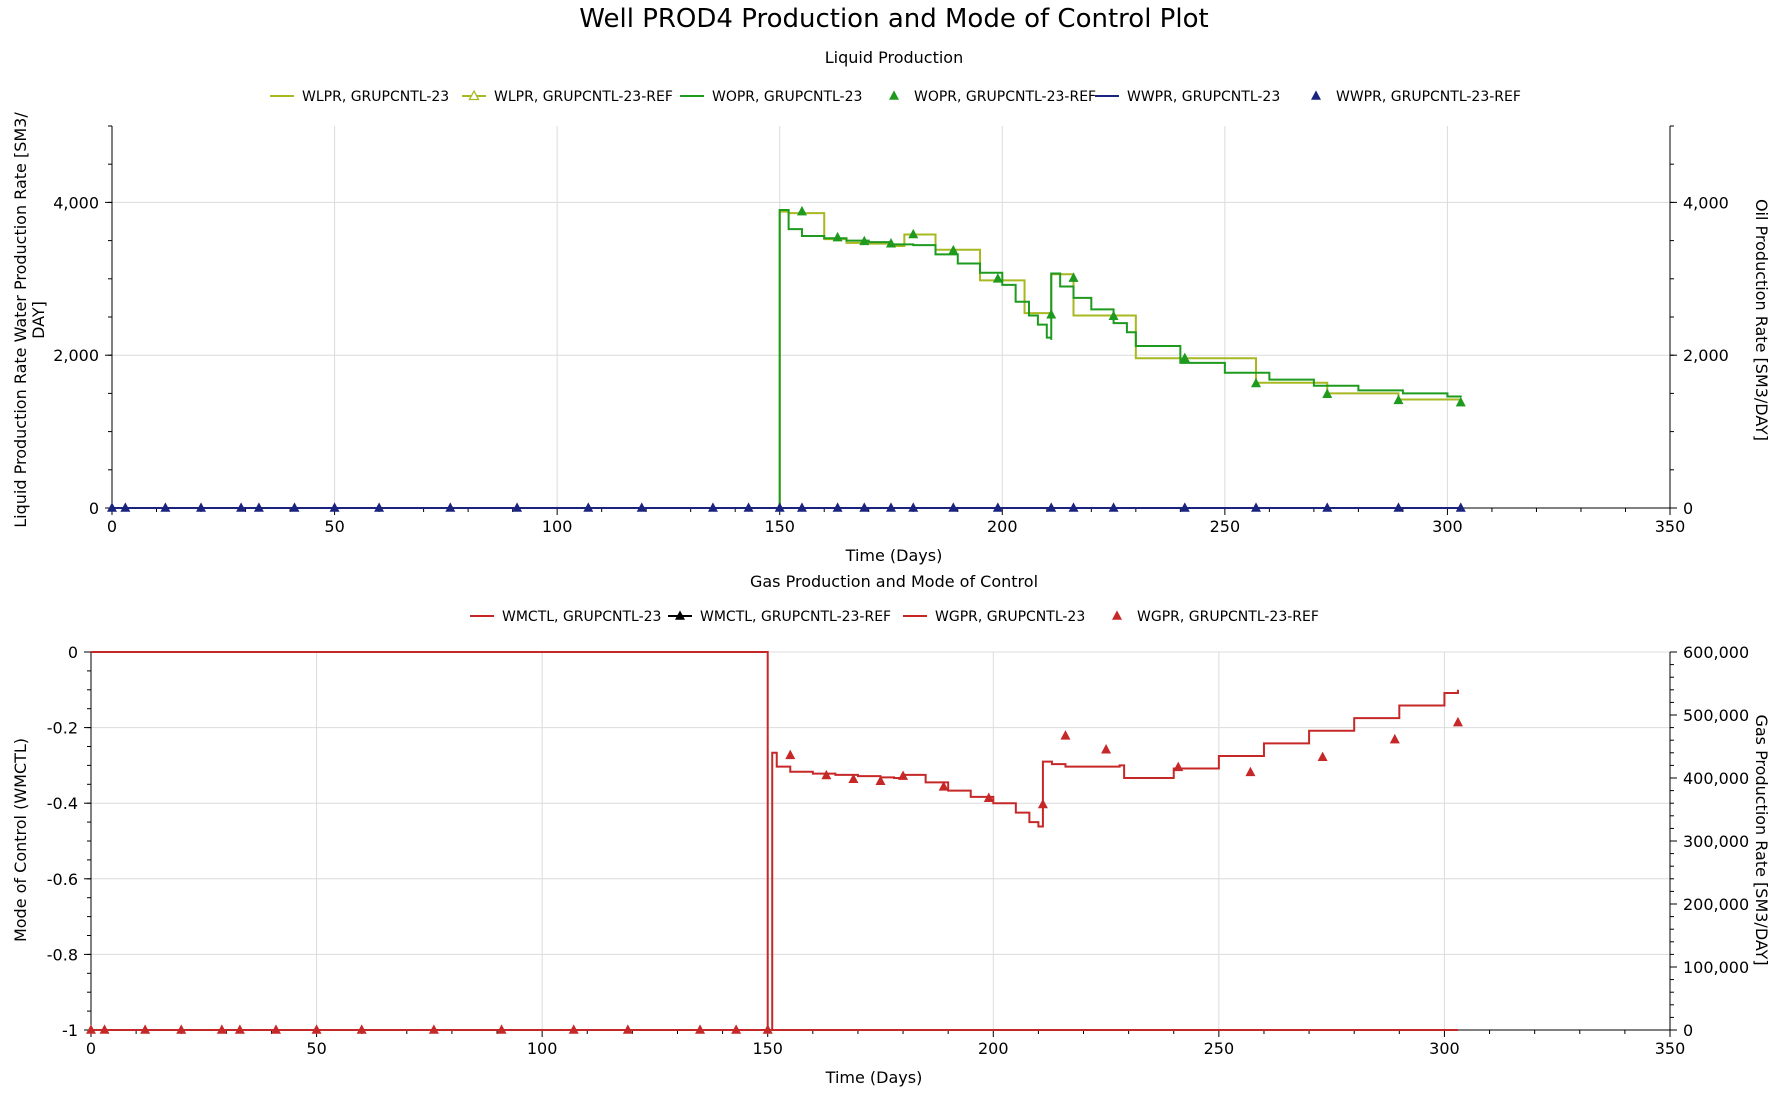  Describe the element at coordinates (1010, 617) in the screenshot. I see `legend-wgpr-grupcntl-23-label: WGPR, GRUPCNTL-23` at that location.